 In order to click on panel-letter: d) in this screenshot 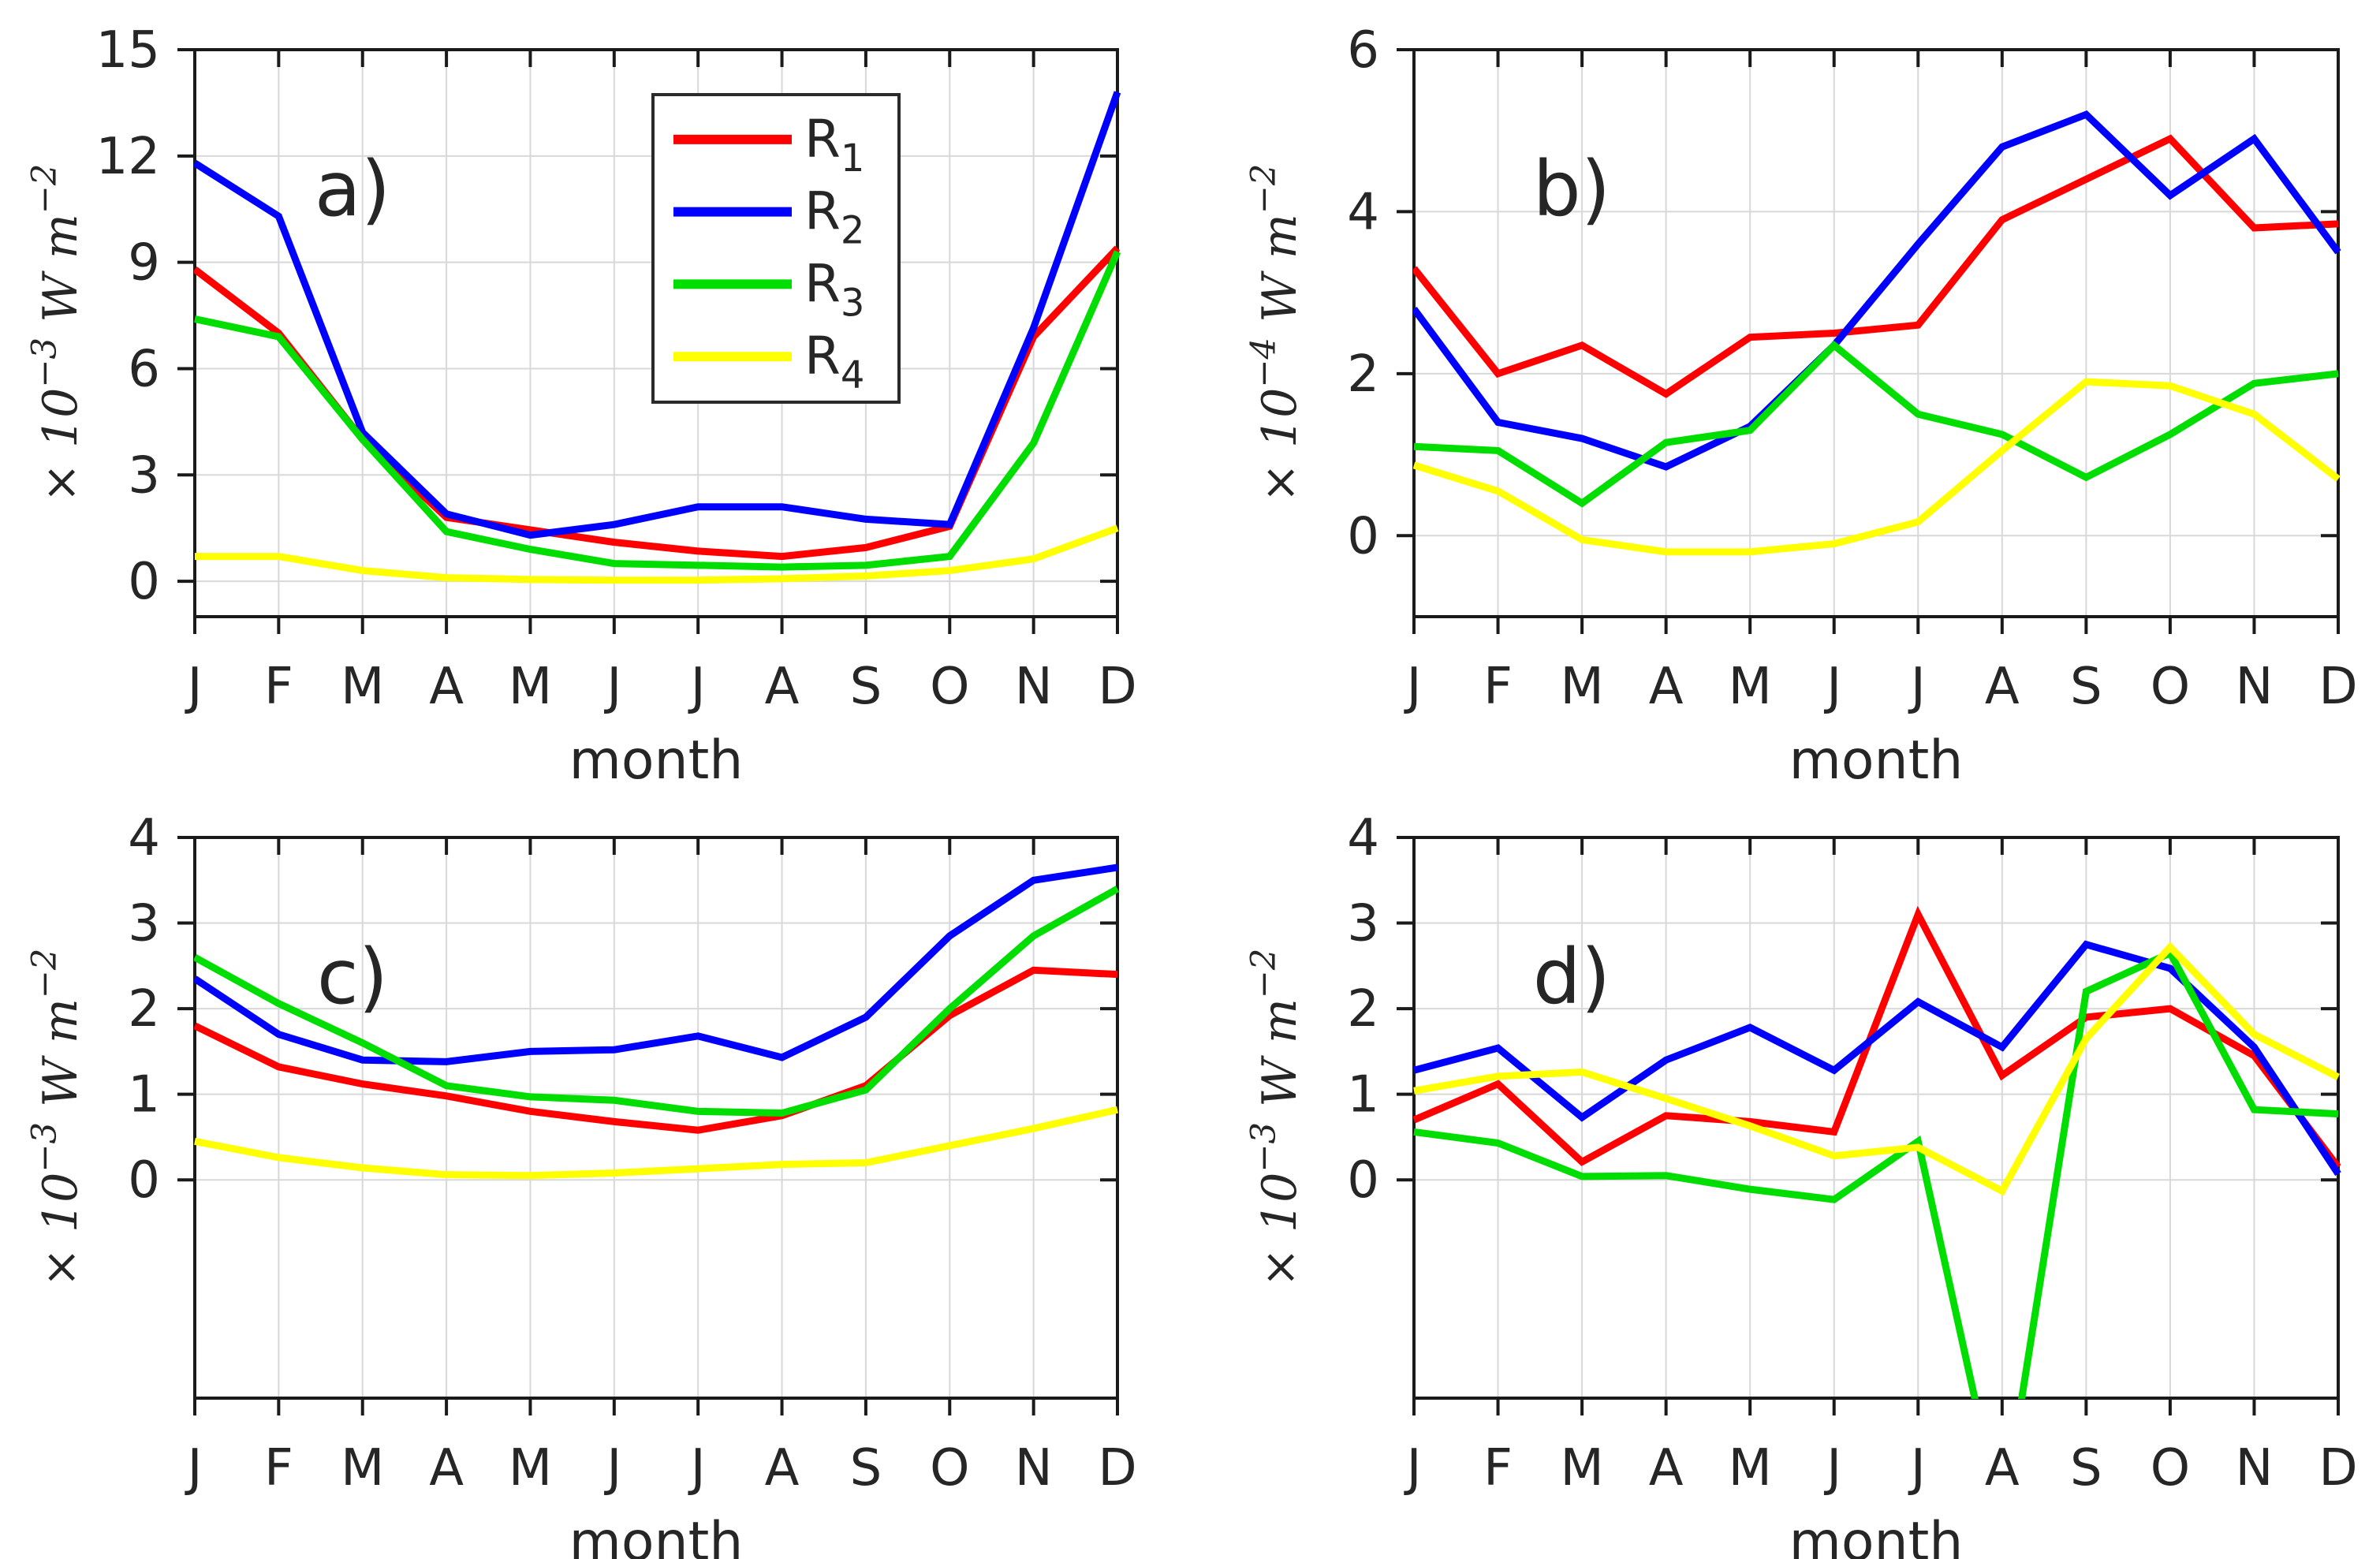, I will do `click(1571, 977)`.